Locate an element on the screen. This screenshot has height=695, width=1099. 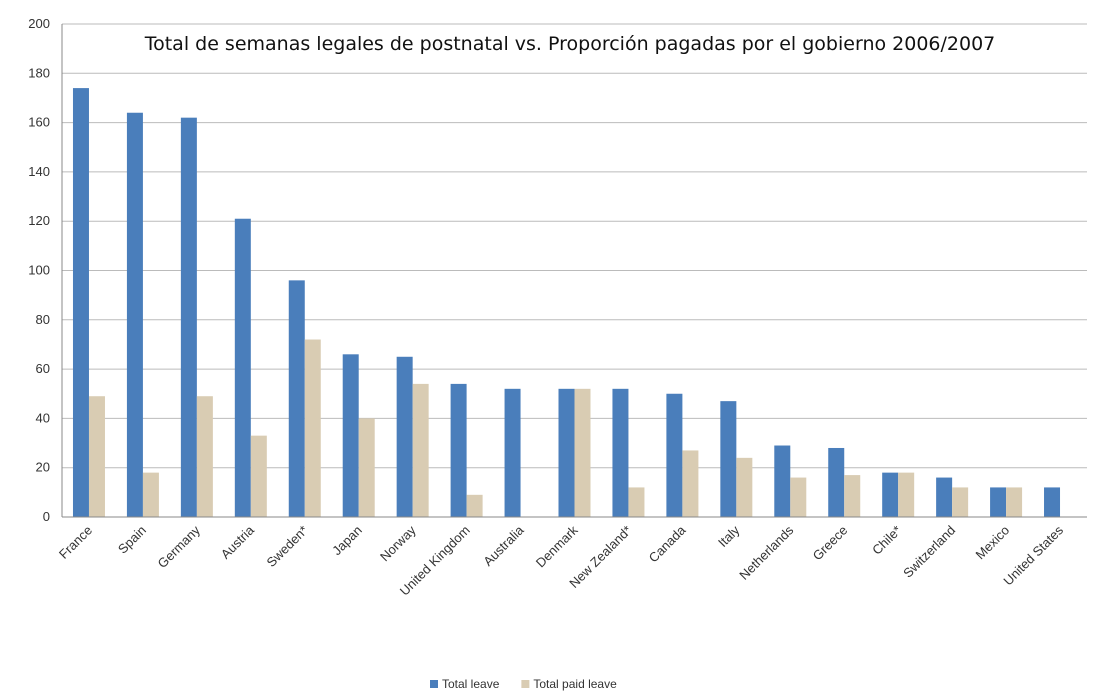
x-tick-label: Mexico is located at coordinates (992, 543).